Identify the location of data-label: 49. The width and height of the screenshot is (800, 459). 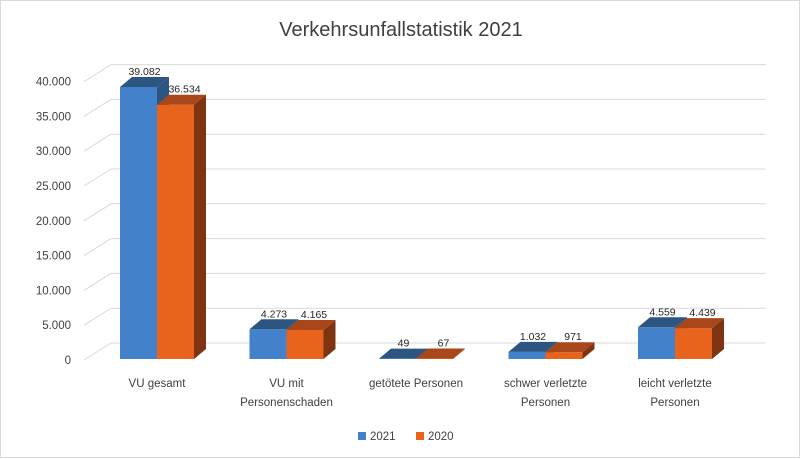
(404, 344).